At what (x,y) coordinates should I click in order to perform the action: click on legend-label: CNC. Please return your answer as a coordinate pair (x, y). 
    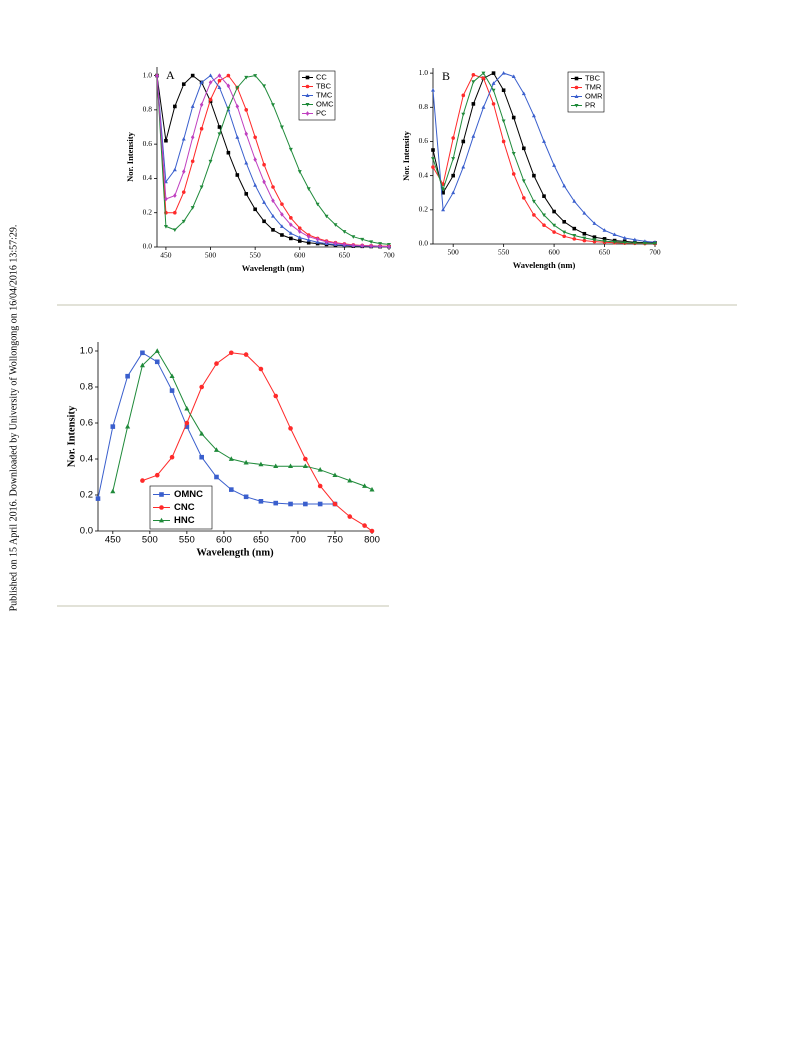
    Looking at the image, I should click on (184, 507).